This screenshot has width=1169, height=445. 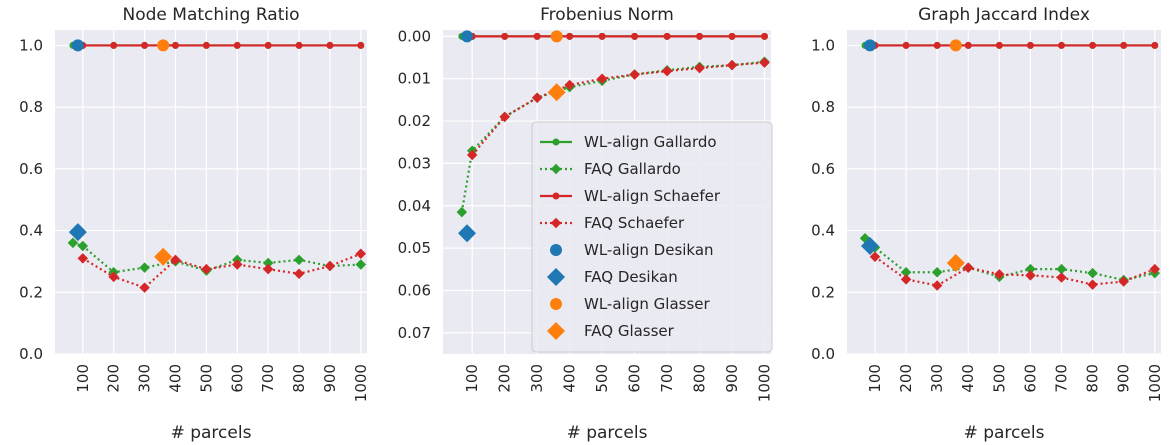 I want to click on y-tick-label: 0.01, so click(x=414, y=79).